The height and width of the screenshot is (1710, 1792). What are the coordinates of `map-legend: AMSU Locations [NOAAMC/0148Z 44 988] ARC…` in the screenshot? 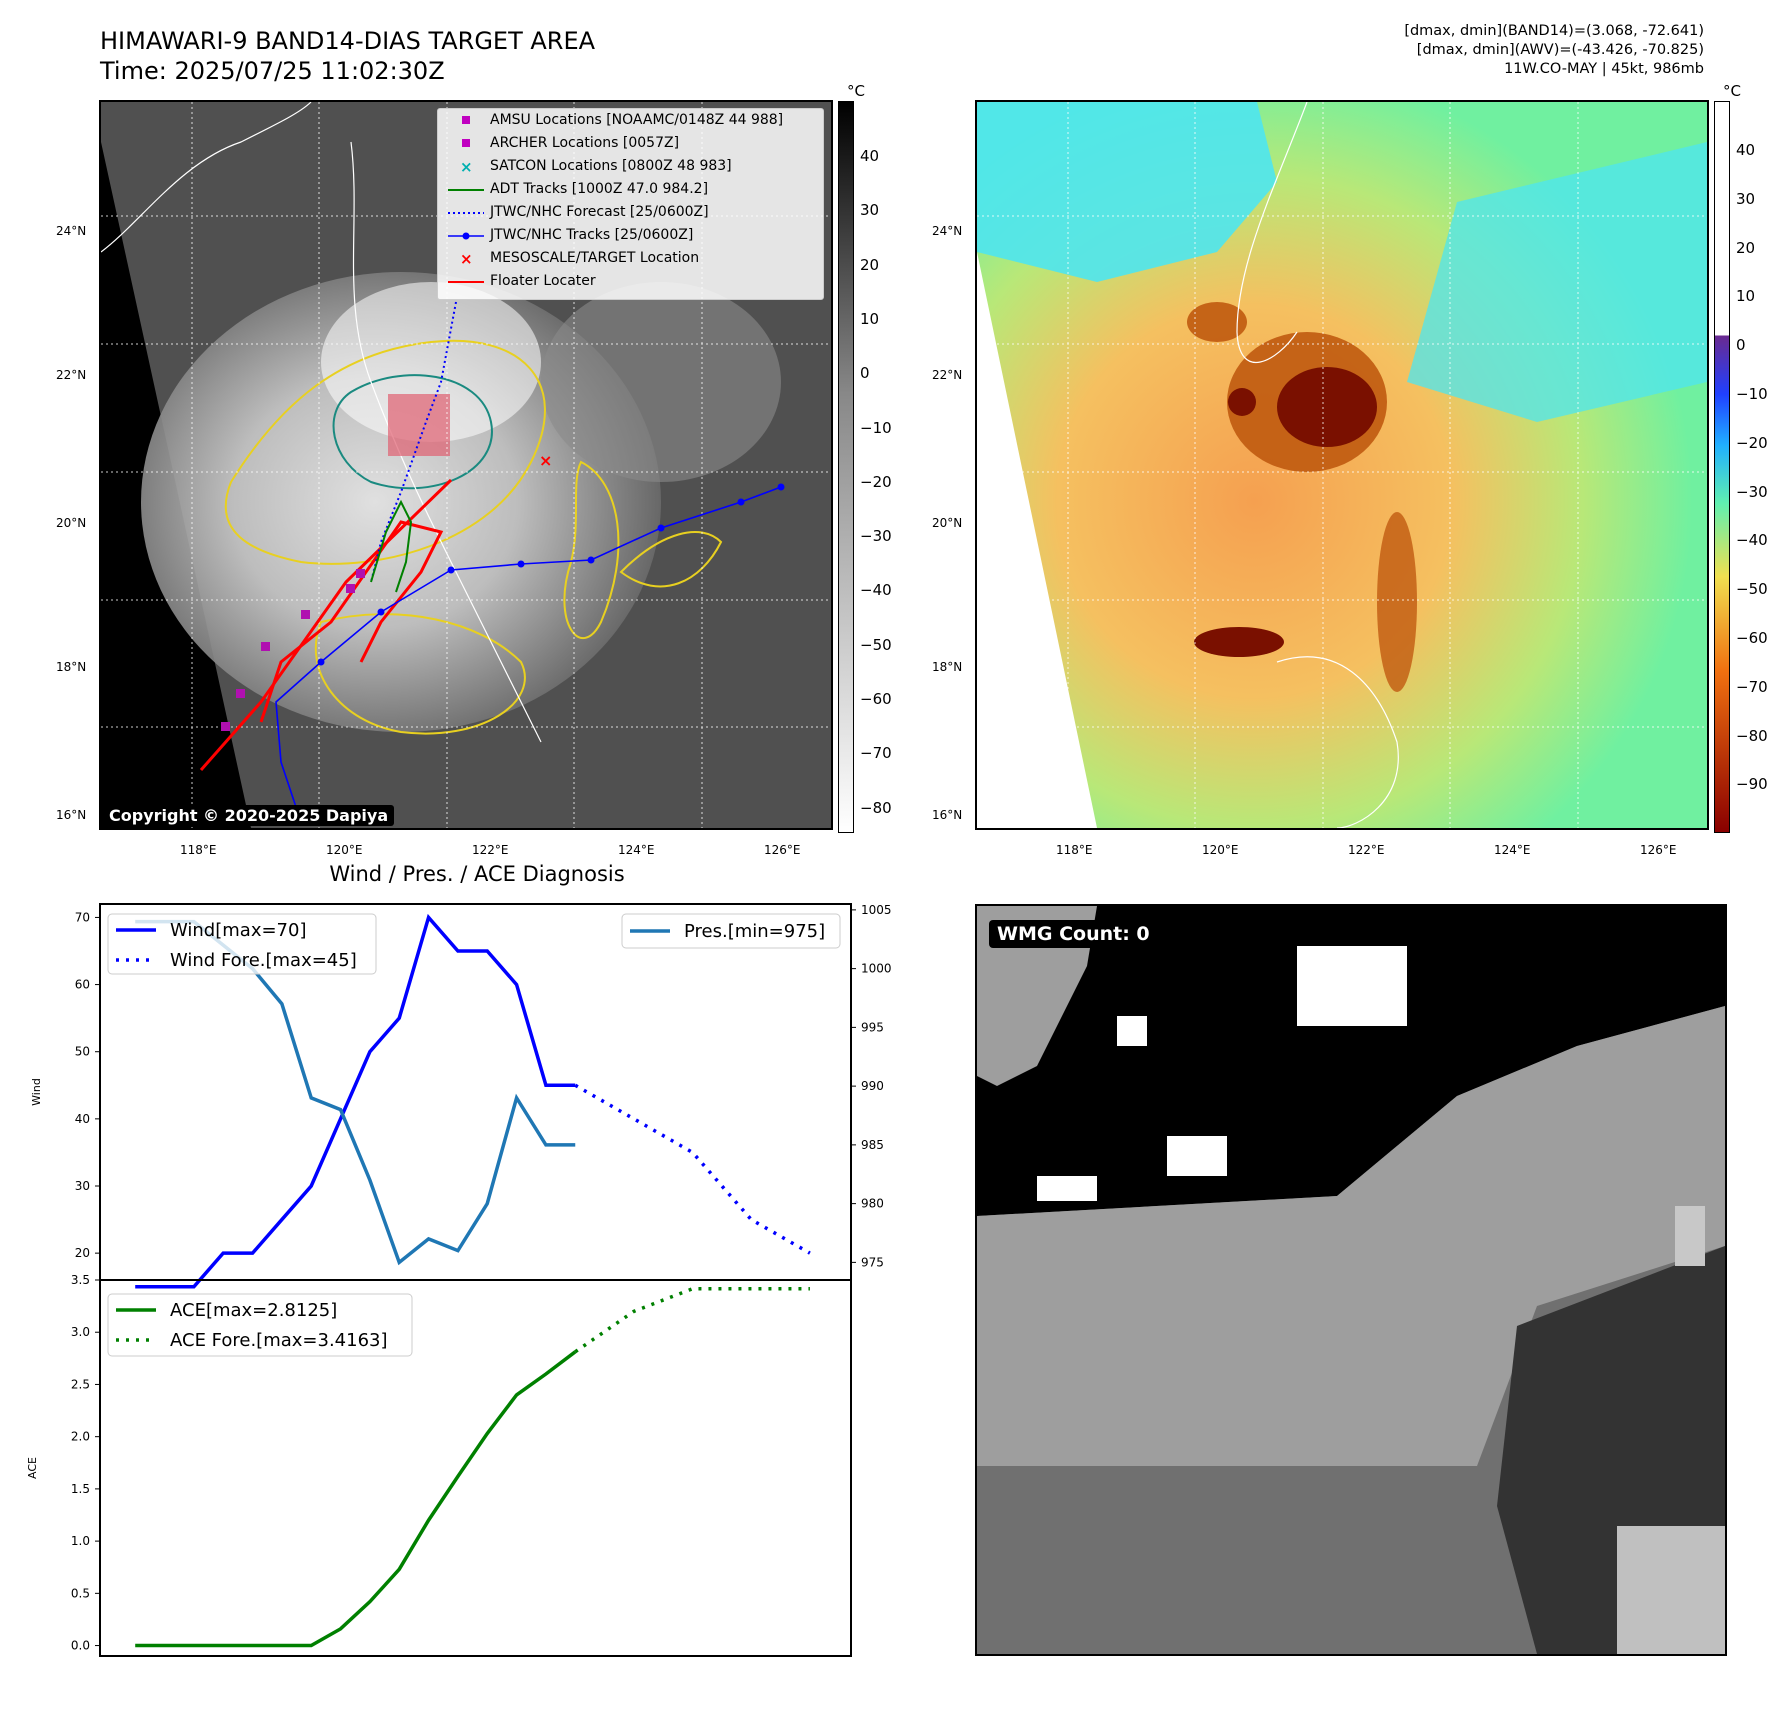 It's located at (630, 204).